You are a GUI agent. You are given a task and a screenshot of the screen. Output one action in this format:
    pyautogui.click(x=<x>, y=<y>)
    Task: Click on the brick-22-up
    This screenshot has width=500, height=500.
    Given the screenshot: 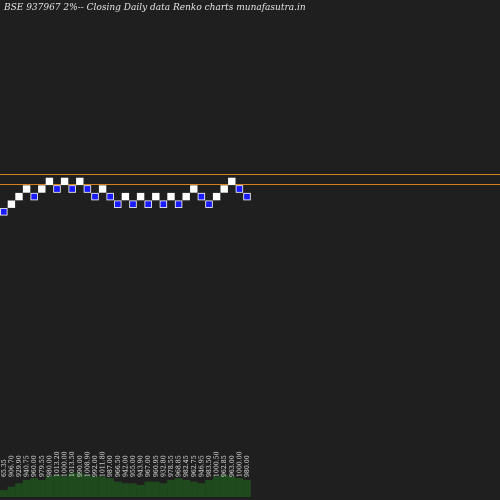 What is the action you would take?
    pyautogui.click(x=171, y=196)
    